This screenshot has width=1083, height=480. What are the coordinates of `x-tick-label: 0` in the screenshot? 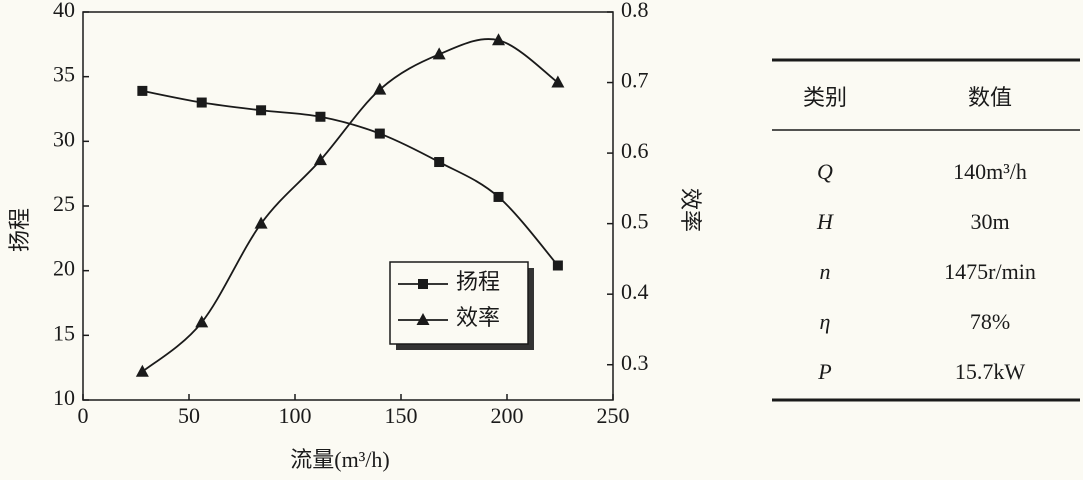 It's located at (83, 415).